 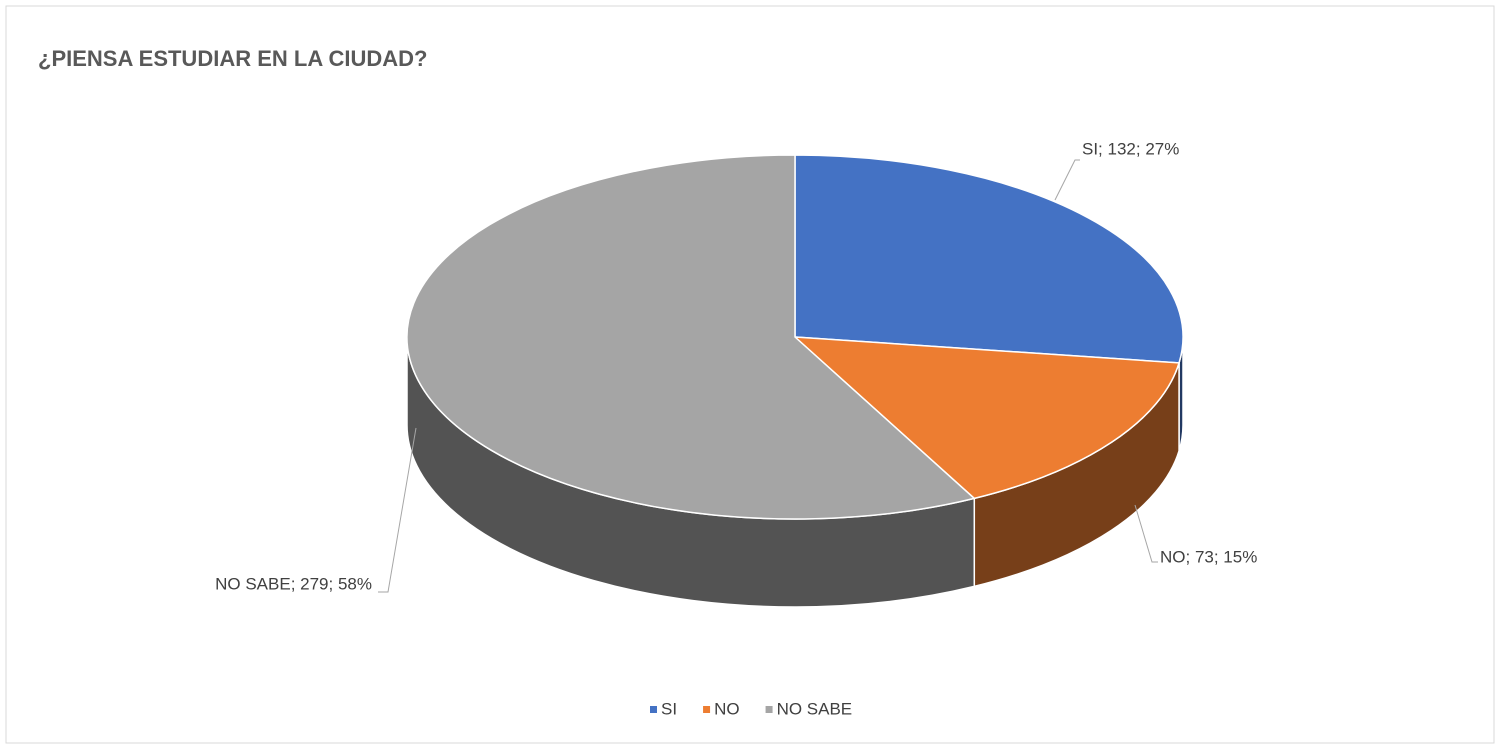 I want to click on legend-label: NO SABE, so click(x=815, y=708).